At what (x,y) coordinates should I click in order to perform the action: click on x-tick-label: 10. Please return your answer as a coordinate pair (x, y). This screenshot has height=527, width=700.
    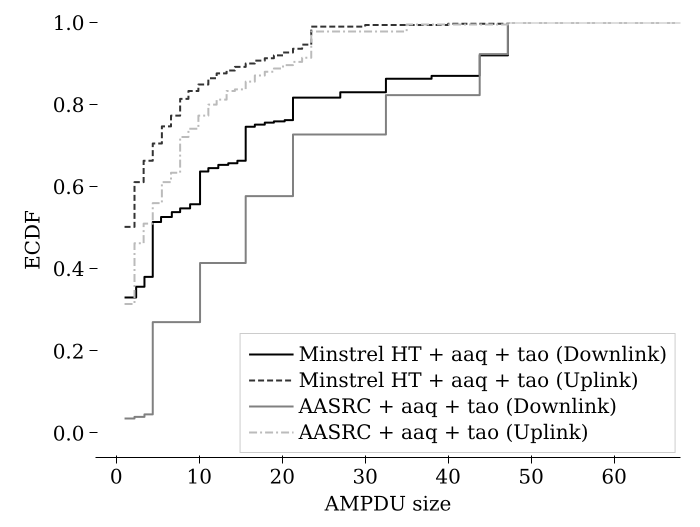
    Looking at the image, I should click on (199, 476).